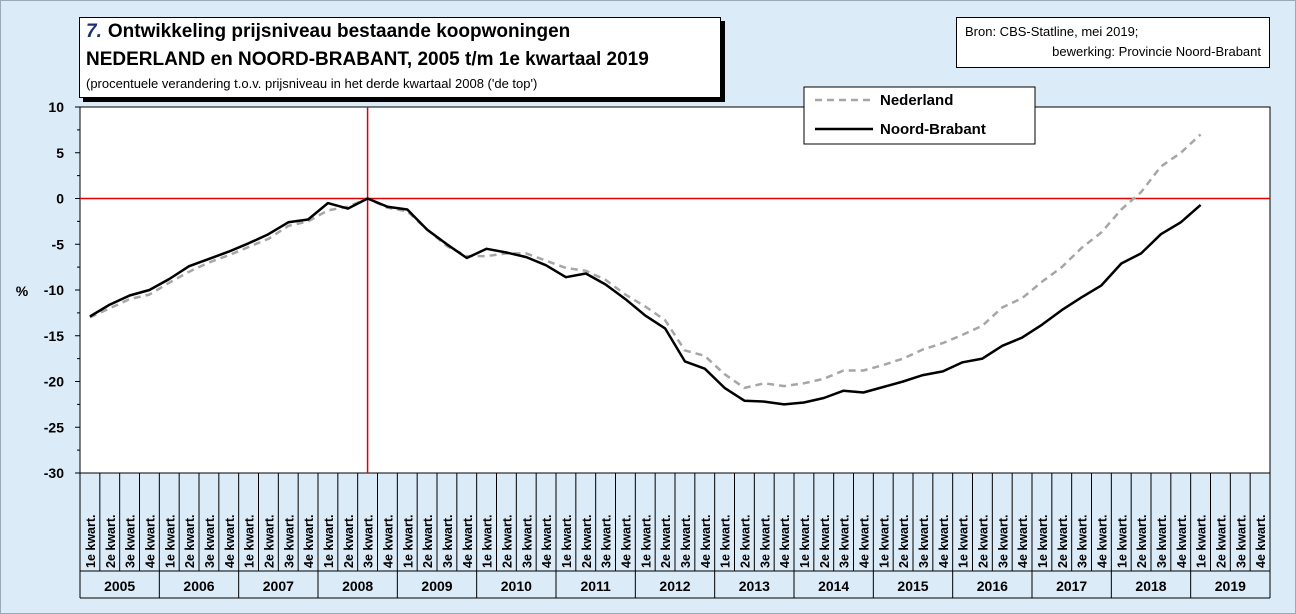 Image resolution: width=1296 pixels, height=614 pixels. Describe the element at coordinates (833, 586) in the screenshot. I see `year-label: 2014` at that location.